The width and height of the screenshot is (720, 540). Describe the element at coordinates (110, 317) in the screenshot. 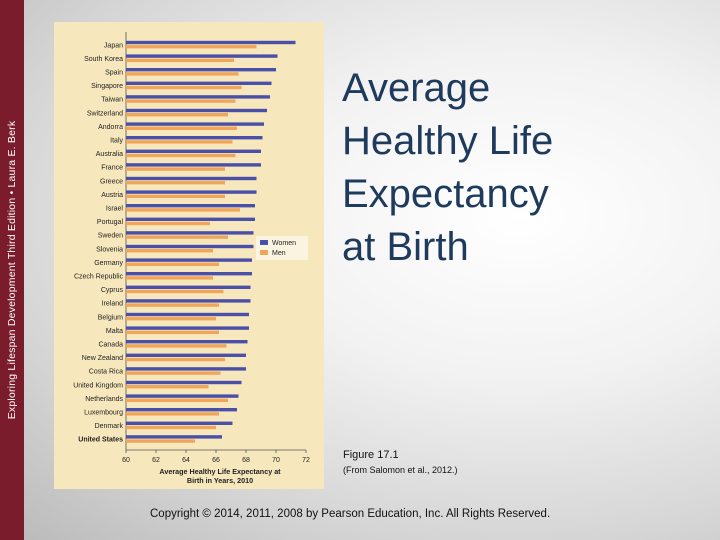

I see `y-tick-label: Belgium` at that location.